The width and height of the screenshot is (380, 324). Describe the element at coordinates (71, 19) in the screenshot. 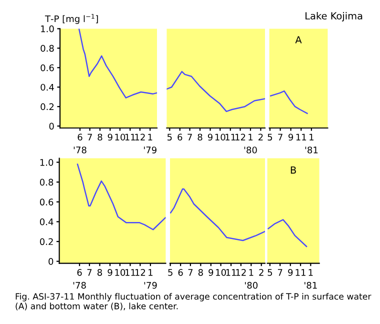

I see `y-axis-title: T-P [mg l$^{−1}$]` at that location.